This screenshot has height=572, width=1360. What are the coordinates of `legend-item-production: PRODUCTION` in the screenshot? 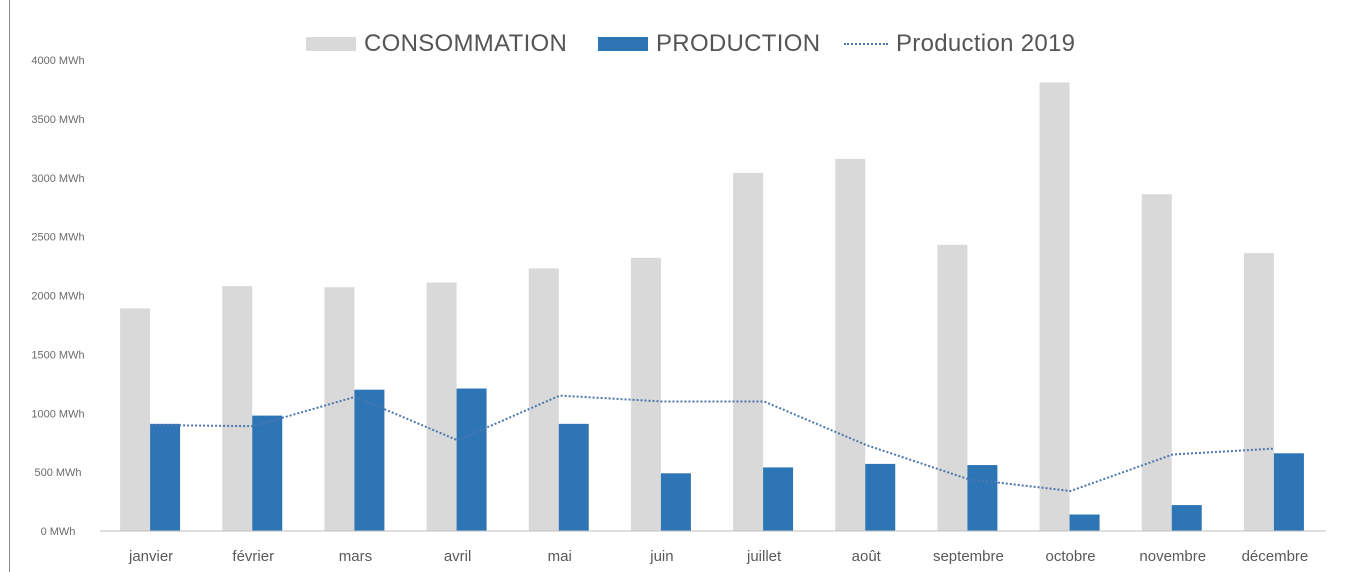 It's located at (709, 44).